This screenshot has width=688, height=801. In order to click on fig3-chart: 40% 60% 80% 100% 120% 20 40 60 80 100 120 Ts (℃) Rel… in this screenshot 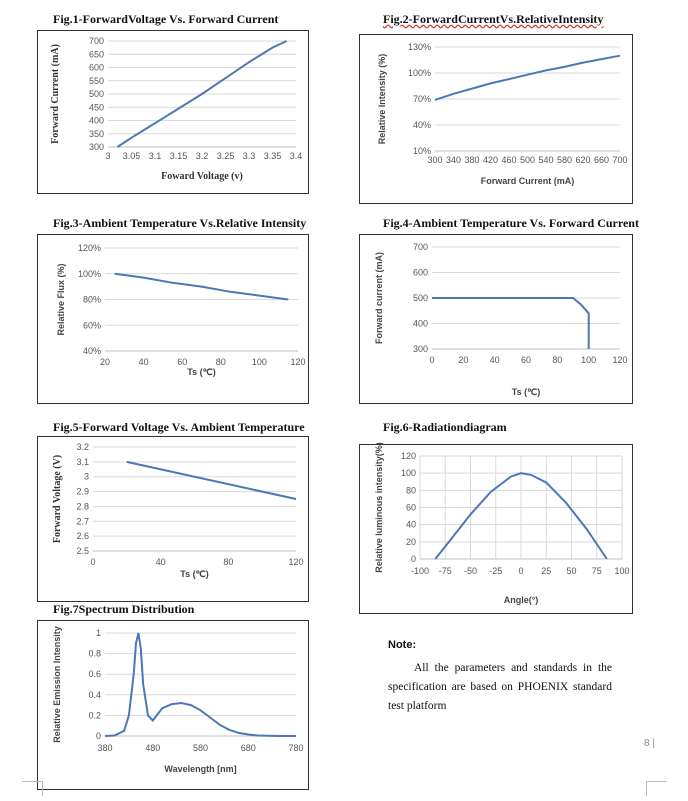, I will do `click(173, 319)`.